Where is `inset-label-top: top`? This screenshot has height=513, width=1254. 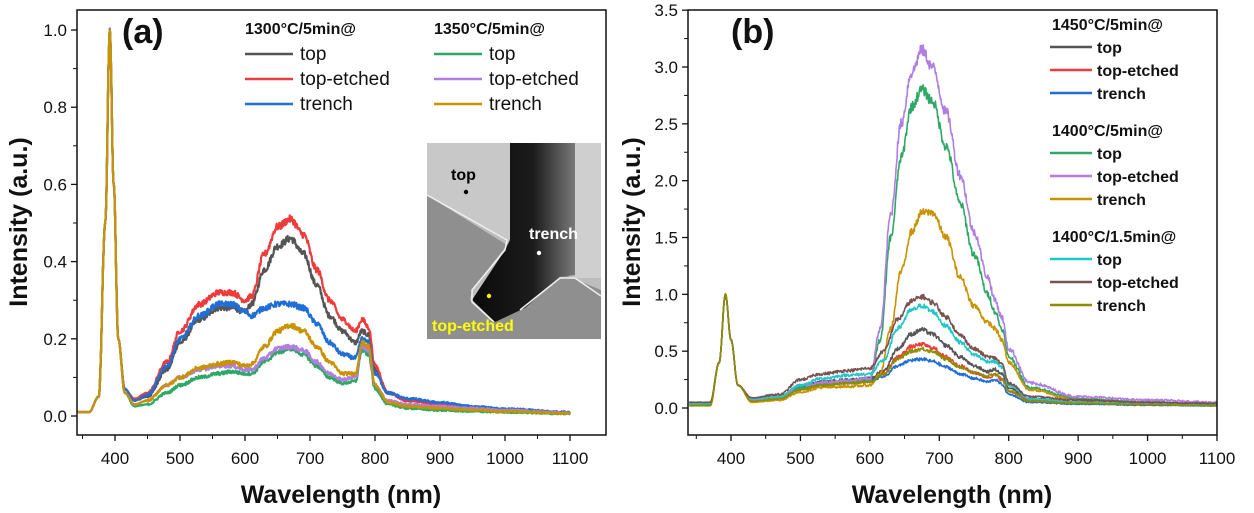 inset-label-top: top is located at coordinates (463, 175).